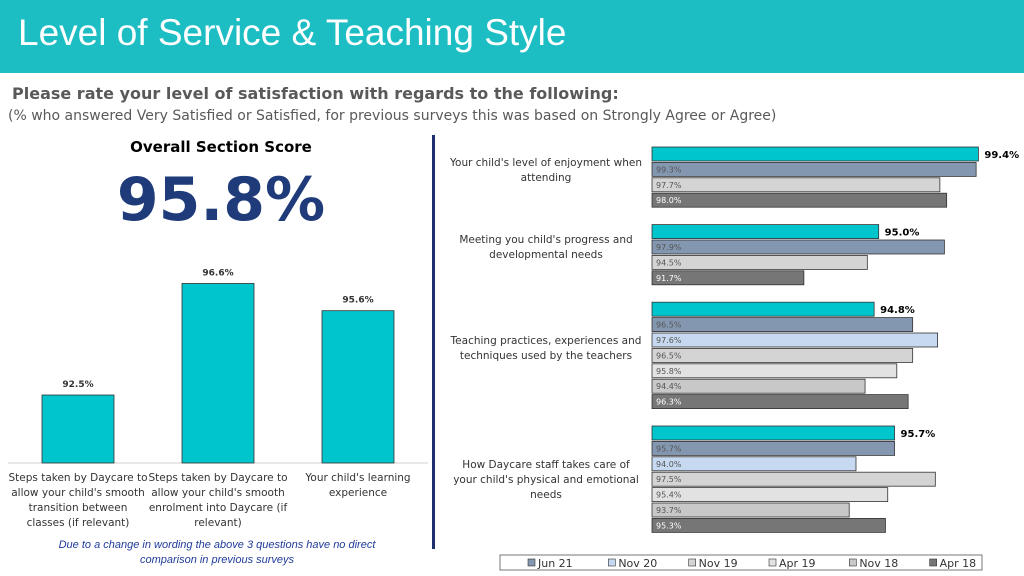 The width and height of the screenshot is (1024, 576). I want to click on value-label: 91.7%, so click(669, 278).